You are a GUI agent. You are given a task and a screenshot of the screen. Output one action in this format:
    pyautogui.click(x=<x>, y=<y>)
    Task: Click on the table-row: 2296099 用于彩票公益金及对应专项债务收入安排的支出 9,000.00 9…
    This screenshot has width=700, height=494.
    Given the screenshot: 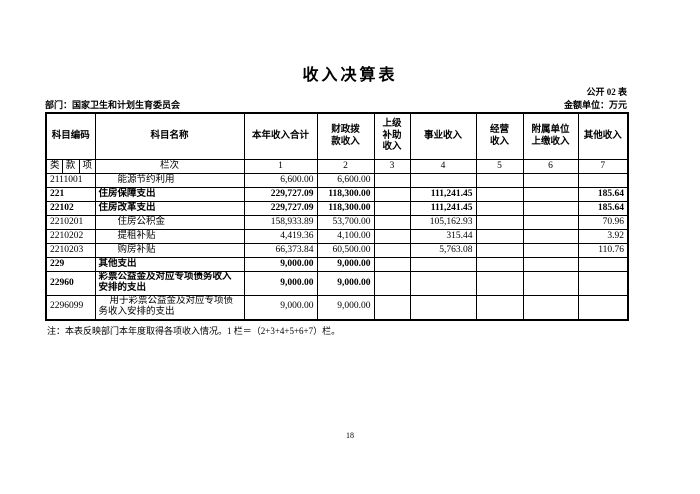 What is the action you would take?
    pyautogui.click(x=337, y=307)
    